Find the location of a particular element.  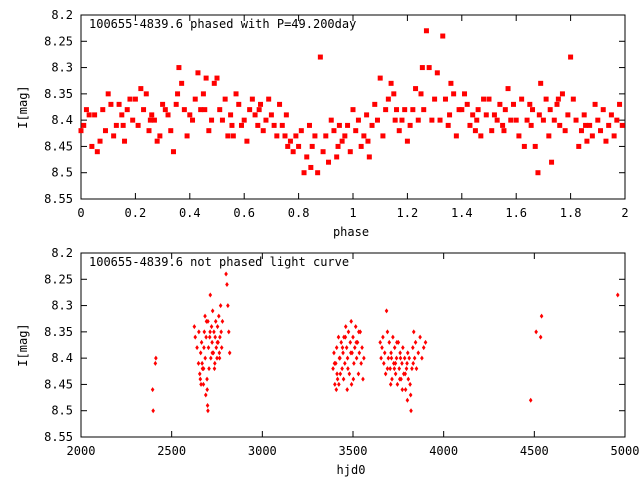

y-tick-label: 8.3 is located at coordinates (62, 68).